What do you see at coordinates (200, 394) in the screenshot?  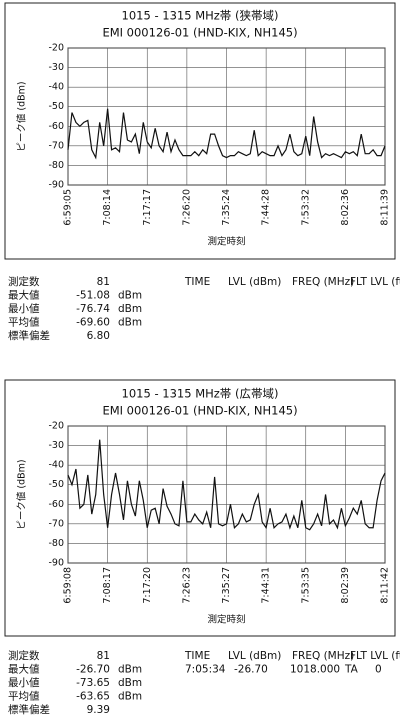 I see `chart-title: 1015 - 1315 MHz帯 (広帯域)` at bounding box center [200, 394].